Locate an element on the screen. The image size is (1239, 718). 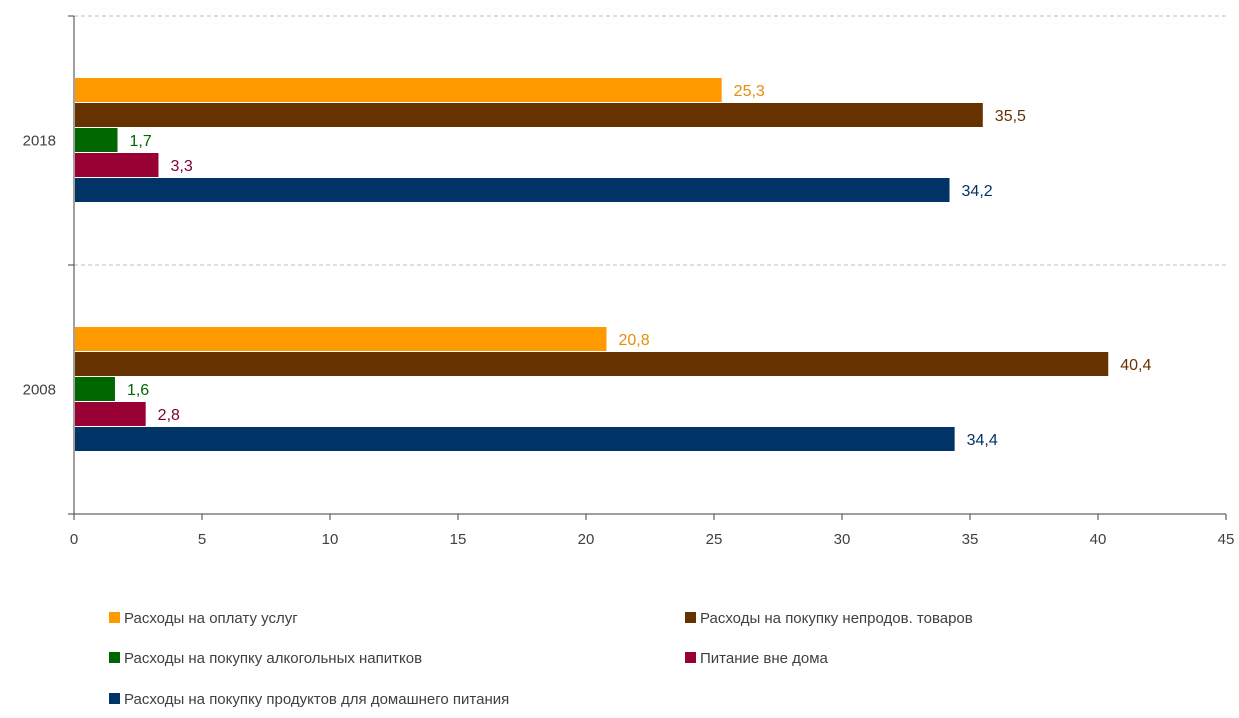
x-tick-label: 5 is located at coordinates (202, 539).